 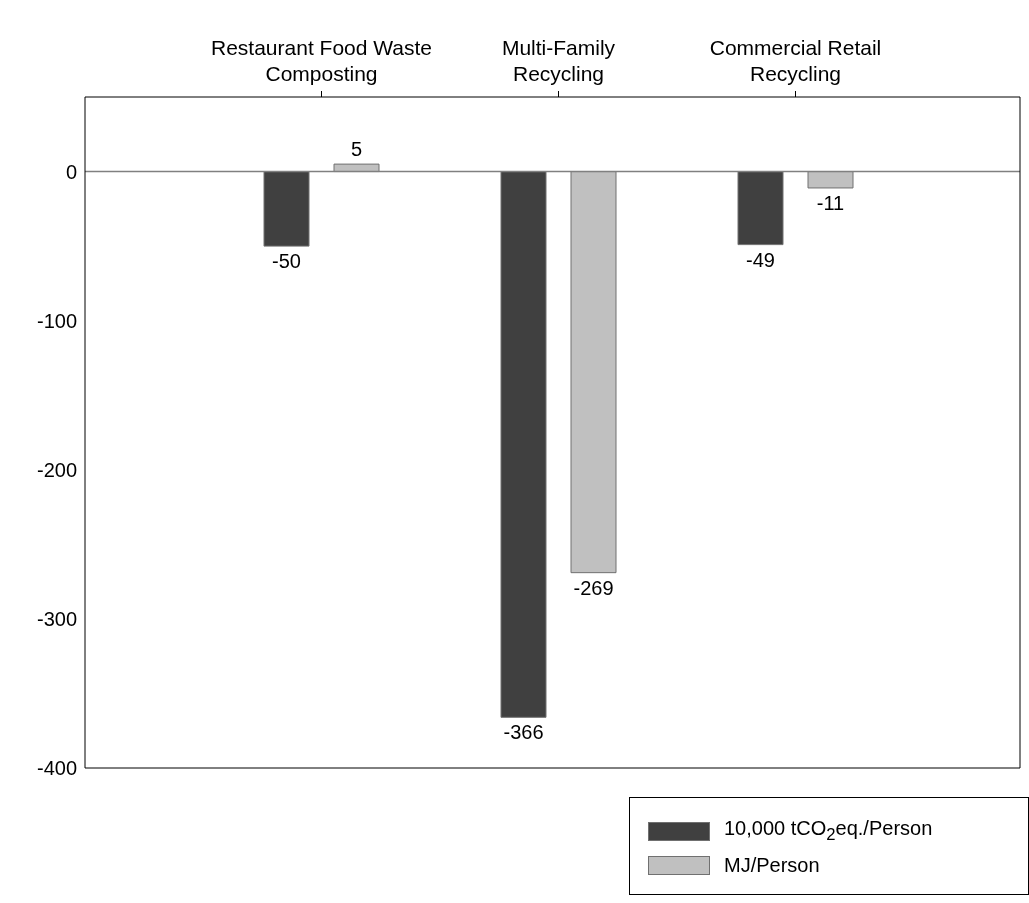 I want to click on data-label: -269, so click(x=593, y=587).